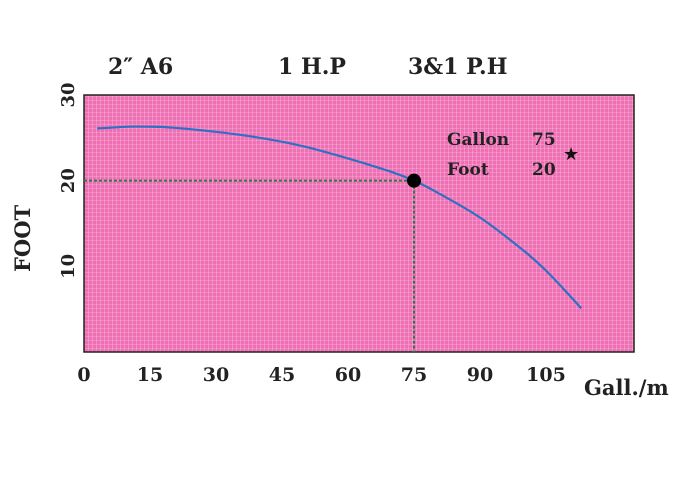 This screenshot has height=477, width=693. I want to click on y-axis-label: FOOT, so click(22, 238).